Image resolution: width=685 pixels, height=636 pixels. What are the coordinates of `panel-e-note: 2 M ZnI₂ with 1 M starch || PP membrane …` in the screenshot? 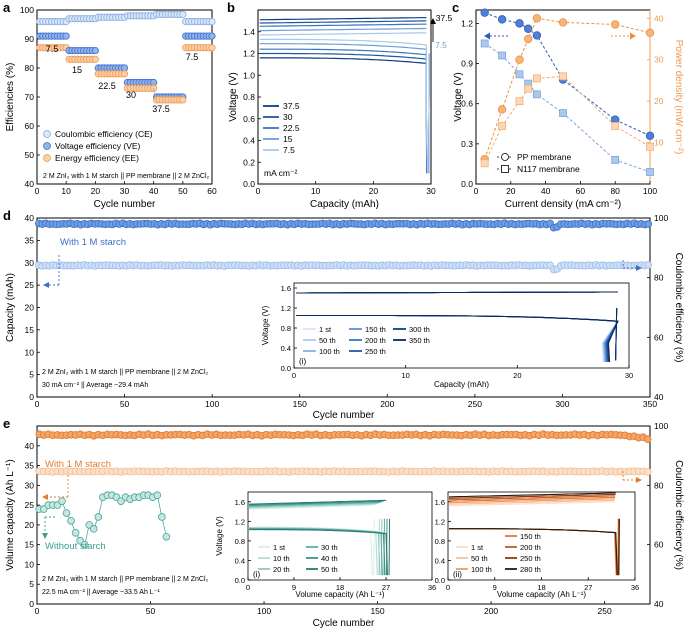 It's located at (125, 579).